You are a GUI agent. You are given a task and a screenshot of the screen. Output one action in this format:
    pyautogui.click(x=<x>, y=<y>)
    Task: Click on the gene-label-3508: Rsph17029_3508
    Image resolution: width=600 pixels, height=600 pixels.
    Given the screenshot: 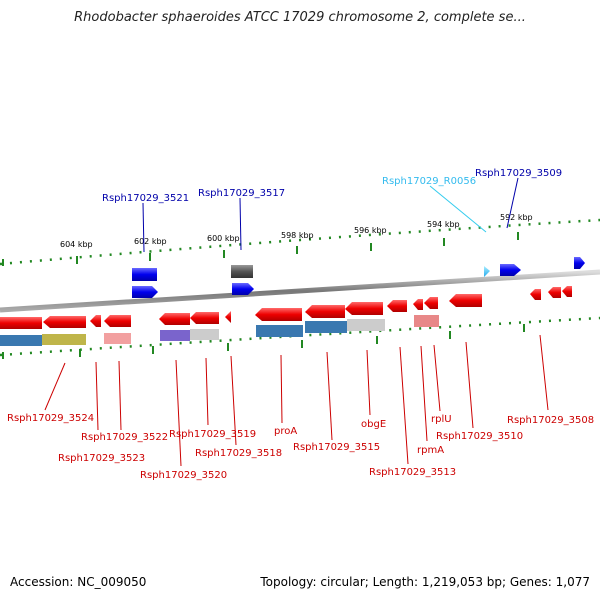 What is the action you would take?
    pyautogui.click(x=550, y=420)
    